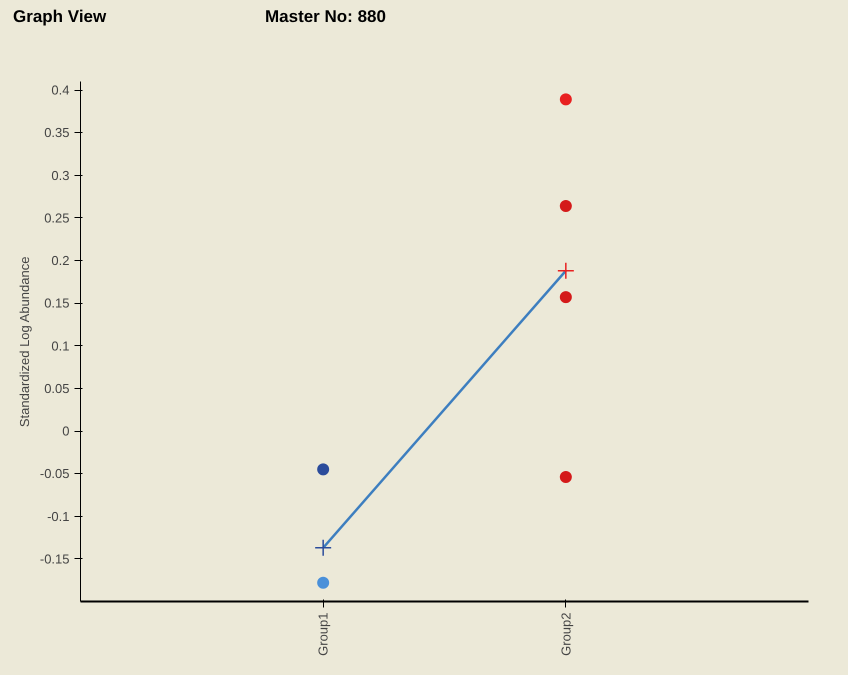 Image resolution: width=848 pixels, height=675 pixels. What do you see at coordinates (55, 558) in the screenshot?
I see `y-tick-label: -0.15` at bounding box center [55, 558].